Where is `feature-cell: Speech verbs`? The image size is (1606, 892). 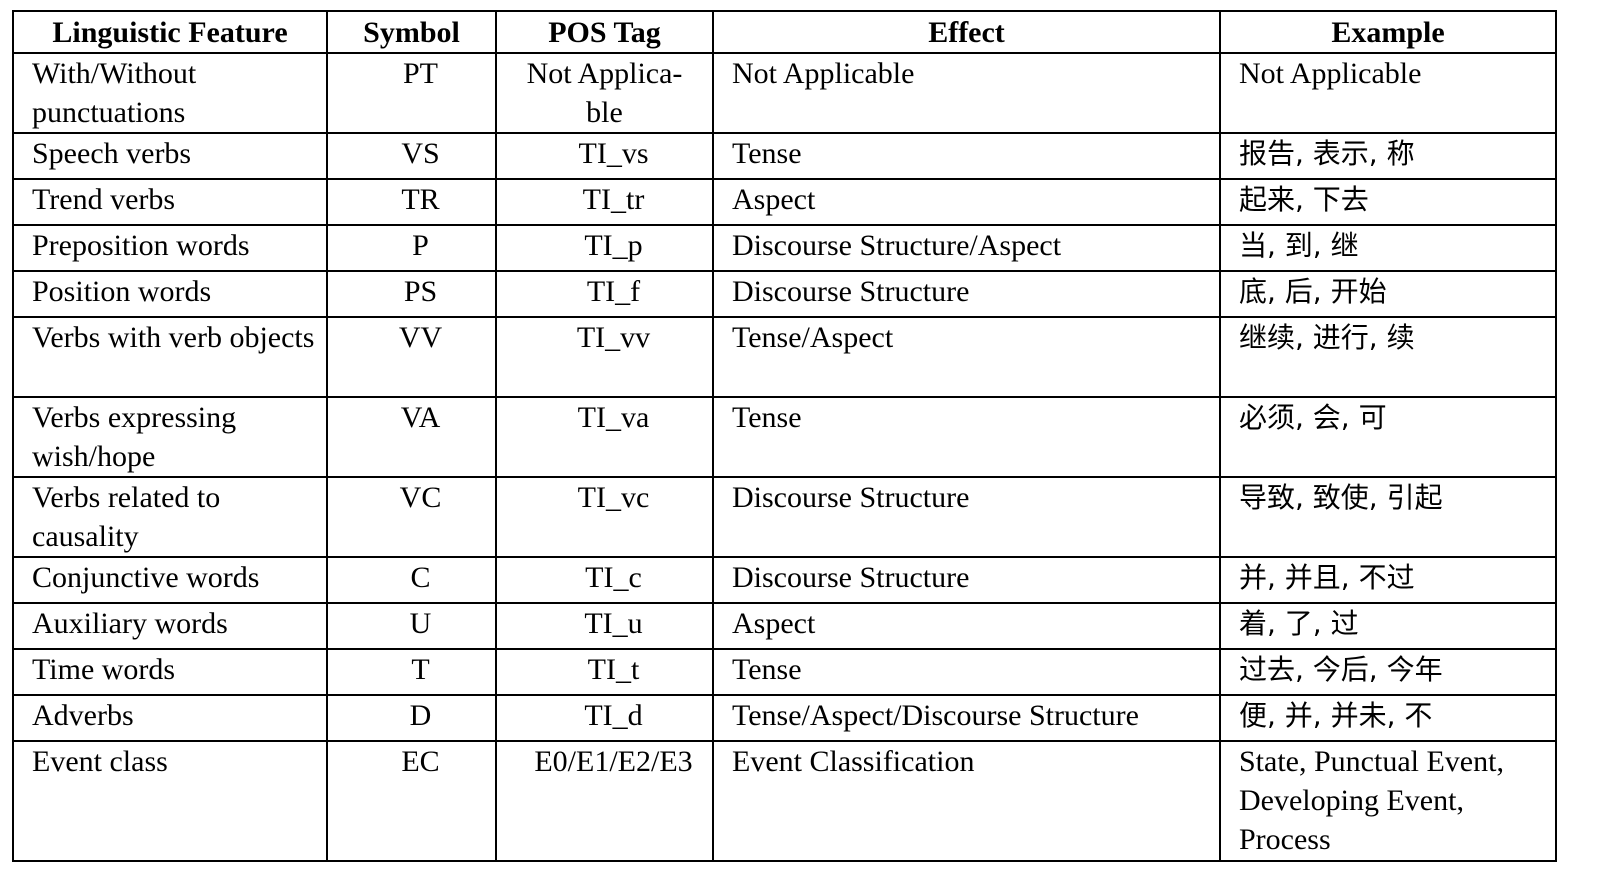 feature-cell: Speech verbs is located at coordinates (170, 156).